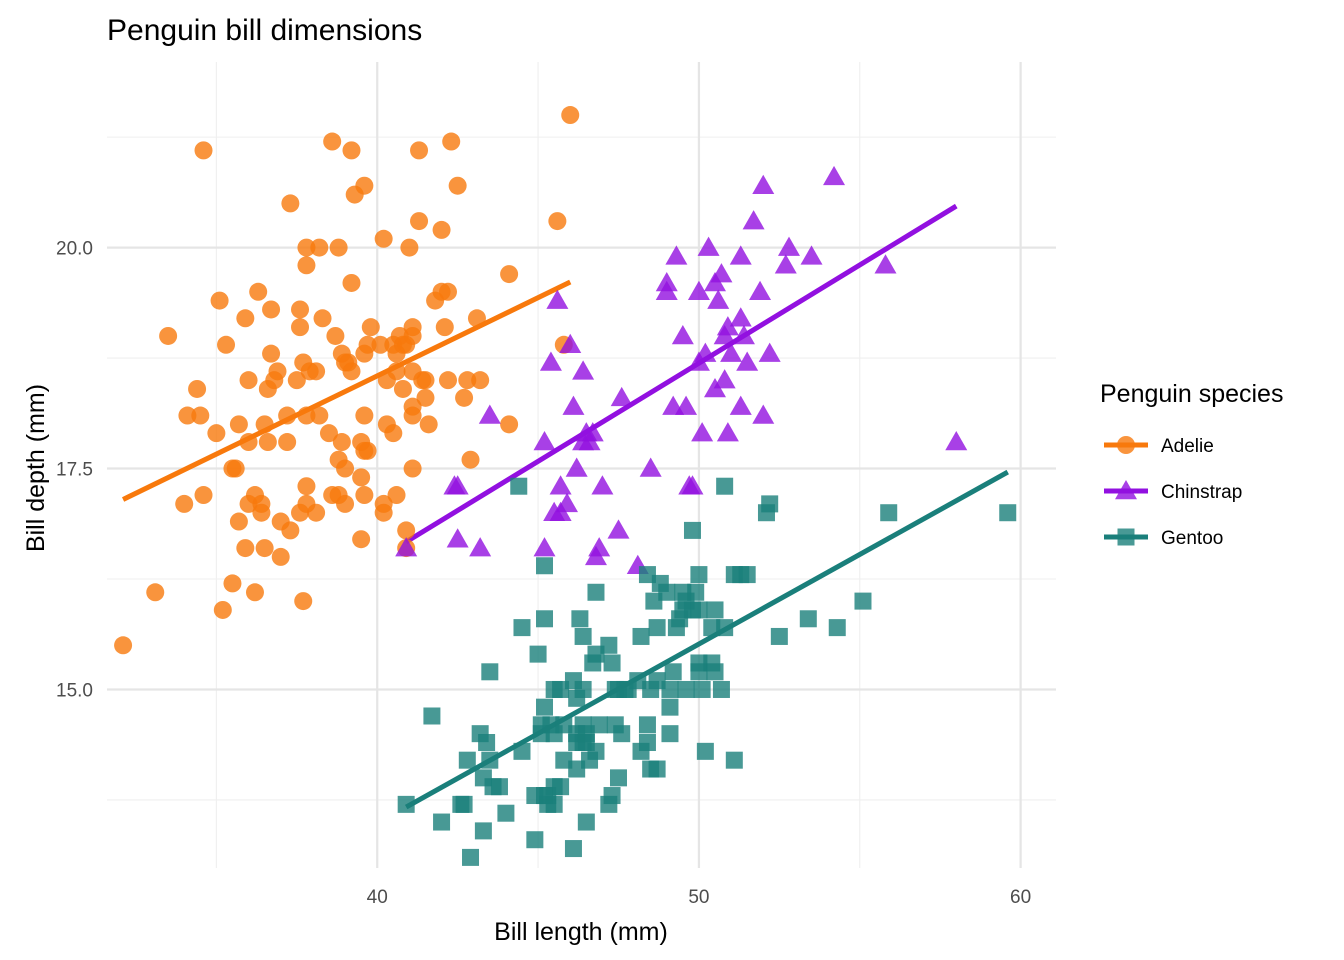 The image size is (1344, 960). I want to click on legend-chinstrap-label: Chinstrap, so click(1201, 492).